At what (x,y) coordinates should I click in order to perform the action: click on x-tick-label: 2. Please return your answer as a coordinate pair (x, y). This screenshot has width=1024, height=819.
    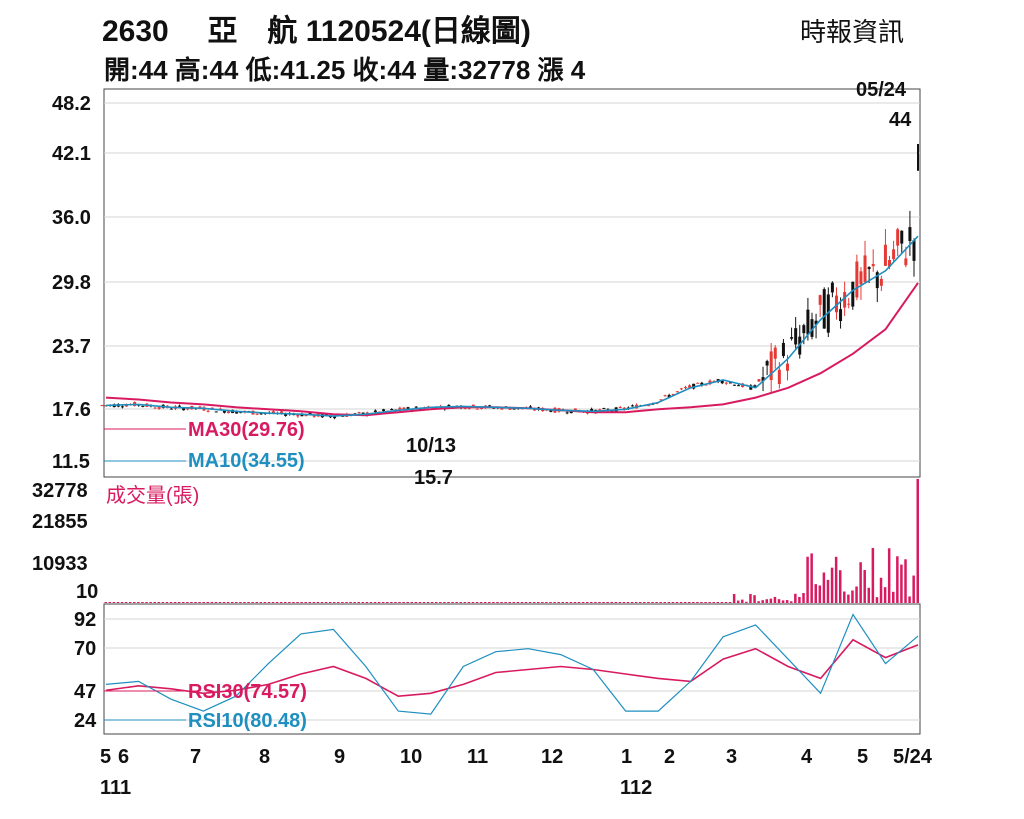
    Looking at the image, I should click on (669, 757).